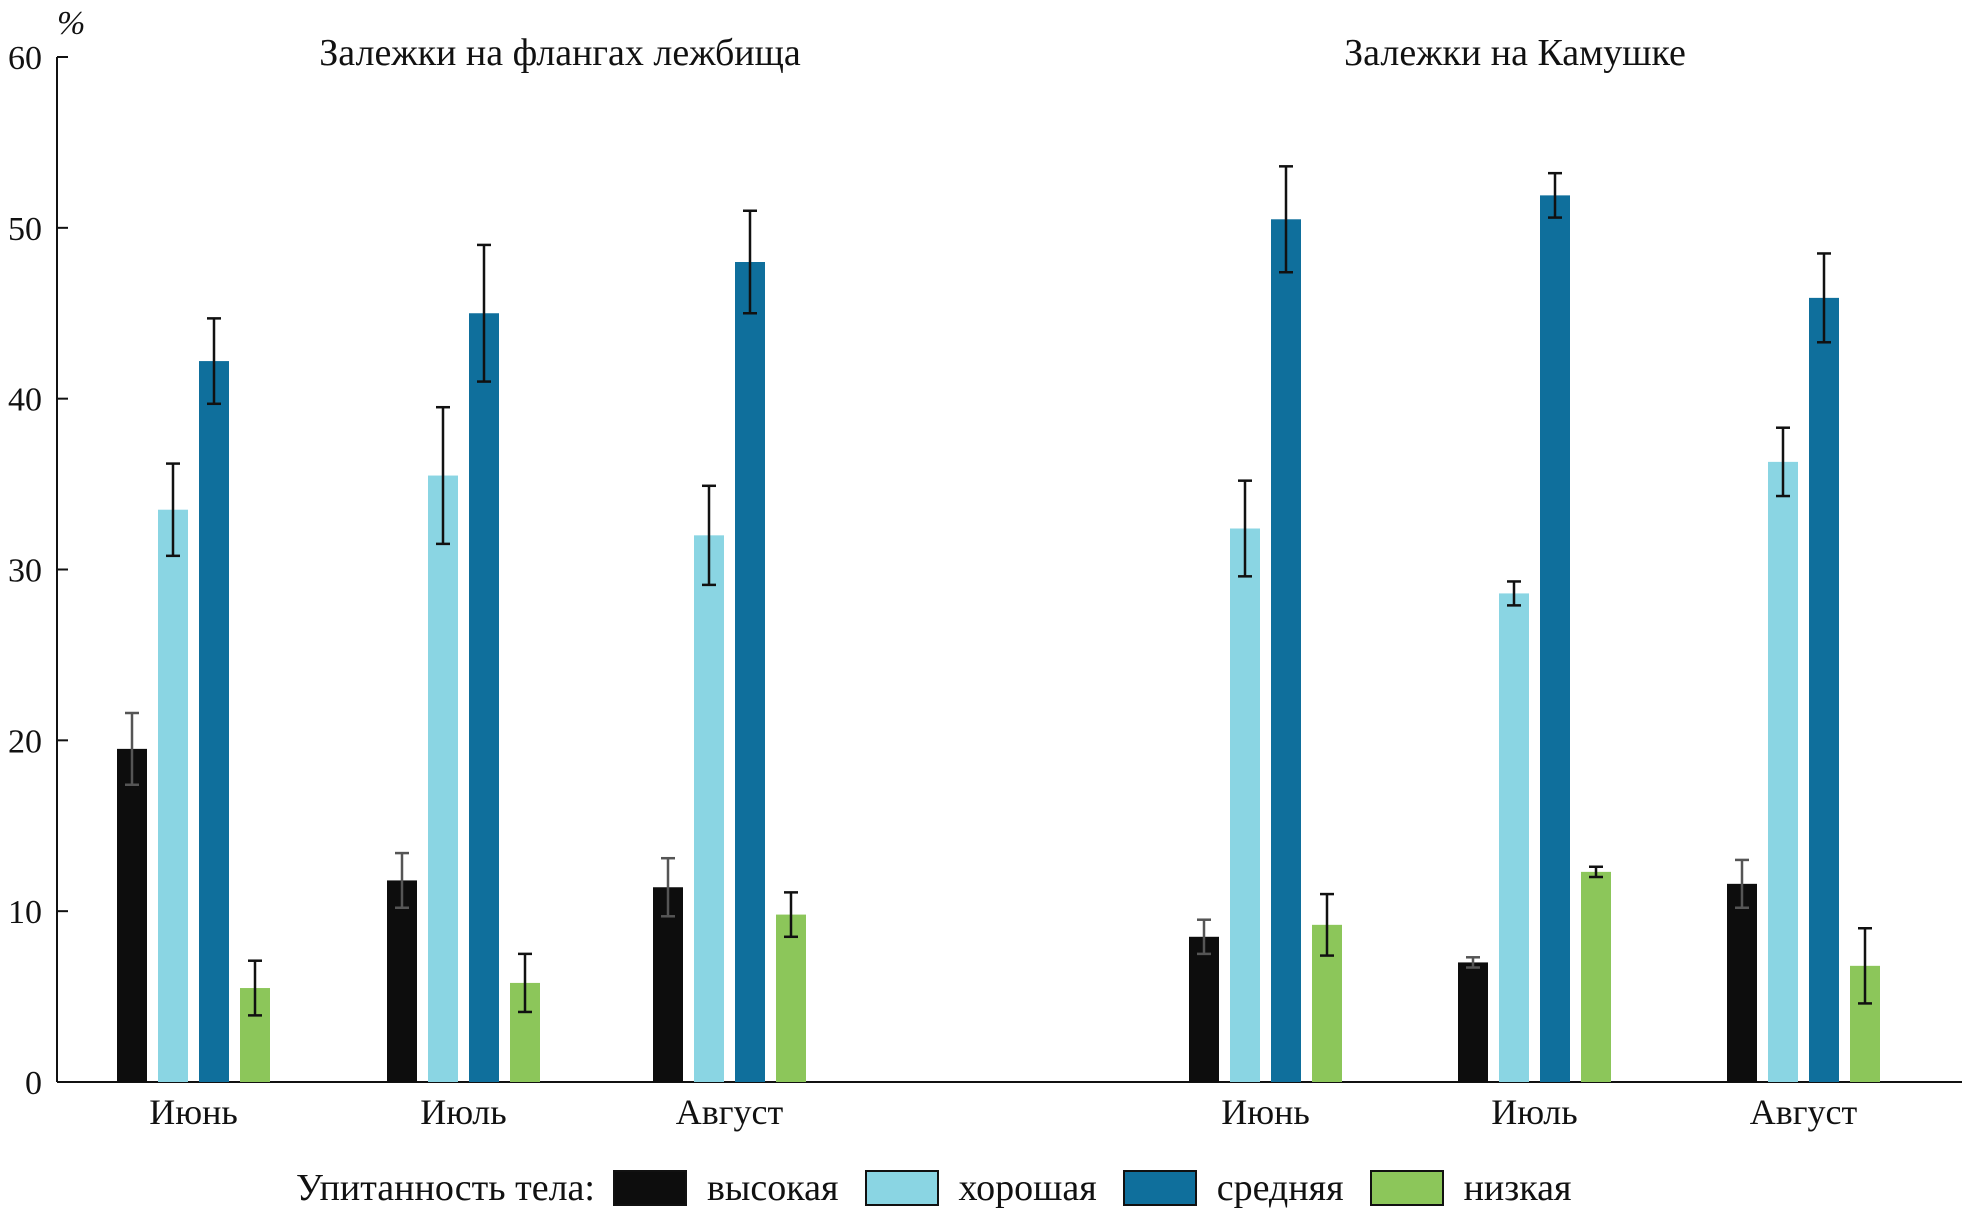  Describe the element at coordinates (1280, 1188) in the screenshot. I see `legend-label-medium: средняя` at that location.